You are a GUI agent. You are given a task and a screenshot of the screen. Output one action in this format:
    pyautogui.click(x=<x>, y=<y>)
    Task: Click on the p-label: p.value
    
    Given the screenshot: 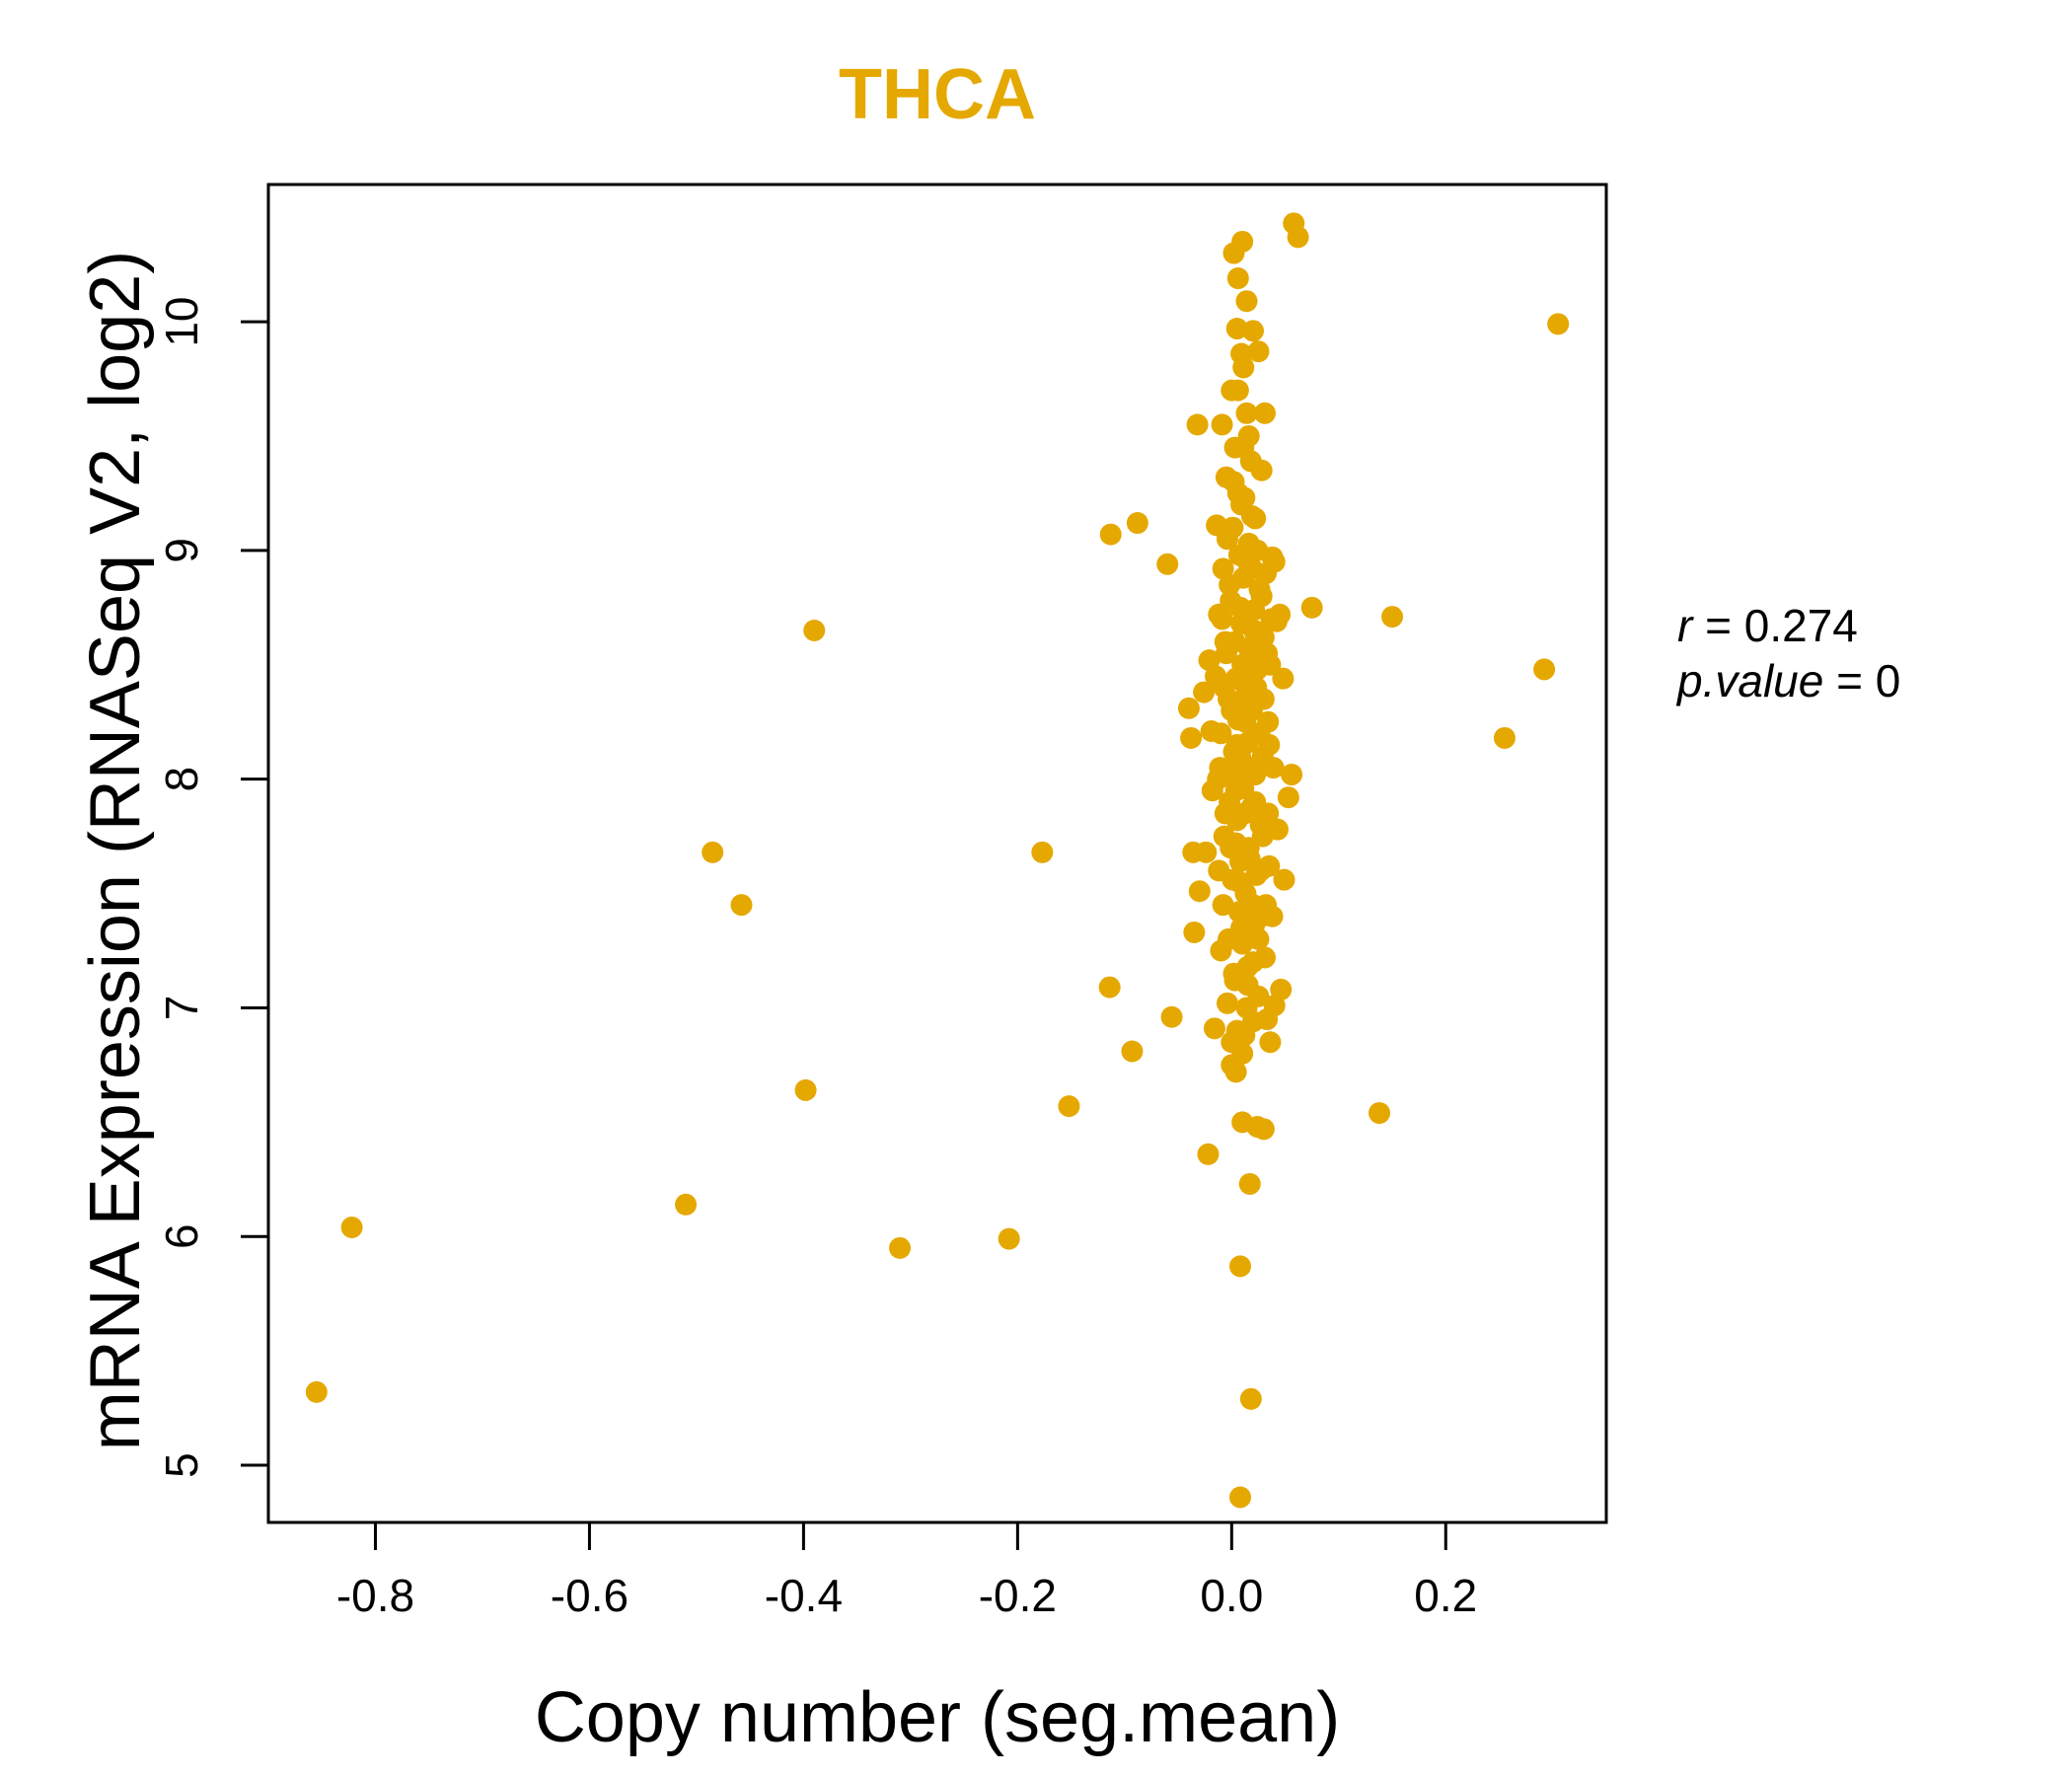 What is the action you would take?
    pyautogui.click(x=1751, y=681)
    